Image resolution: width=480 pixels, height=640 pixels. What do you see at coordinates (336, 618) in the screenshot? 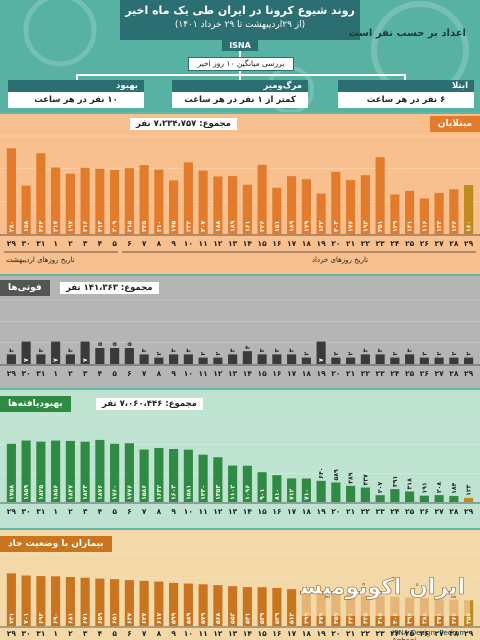
I see `data-label: ۴۵۹` at bounding box center [336, 618].